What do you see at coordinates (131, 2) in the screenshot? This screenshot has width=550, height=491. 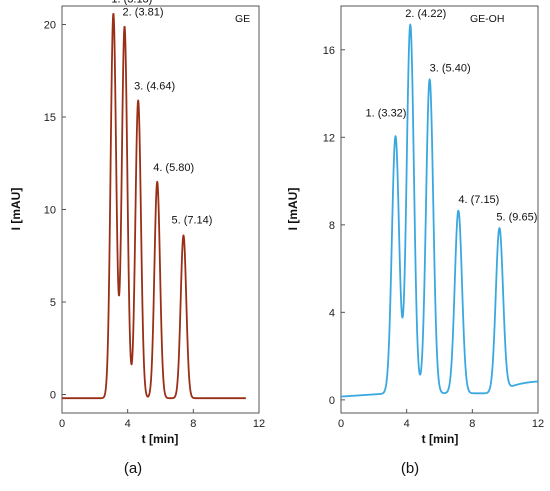 I see `peak-label: 1. (3.13)` at bounding box center [131, 2].